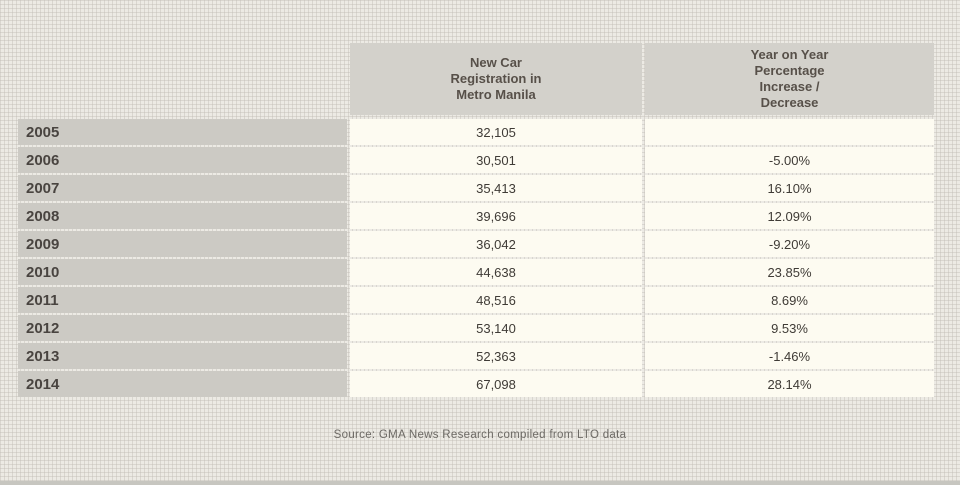 This screenshot has height=485, width=960. Describe the element at coordinates (496, 300) in the screenshot. I see `registration-cell: 48,516` at that location.